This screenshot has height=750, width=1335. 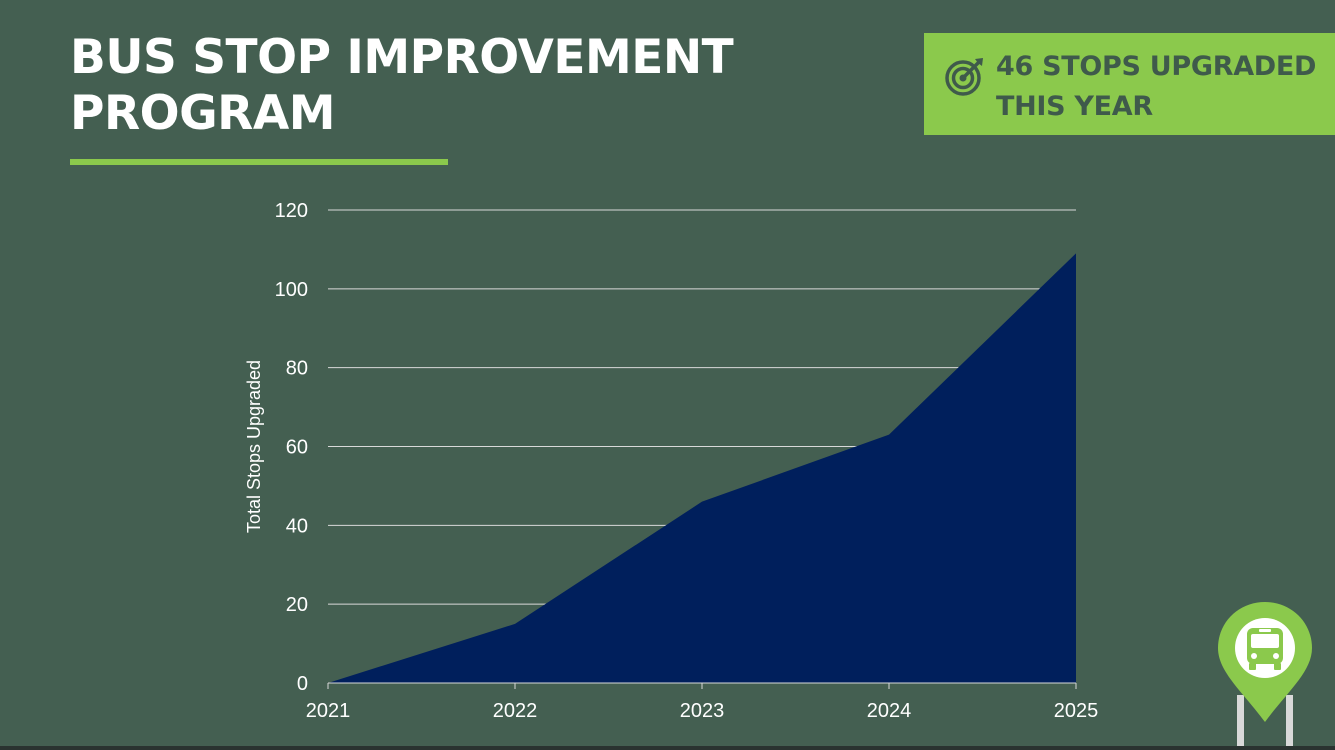 I want to click on stat-badge: 46 STOPS UPGRADED THIS YEAR, so click(x=1129, y=84).